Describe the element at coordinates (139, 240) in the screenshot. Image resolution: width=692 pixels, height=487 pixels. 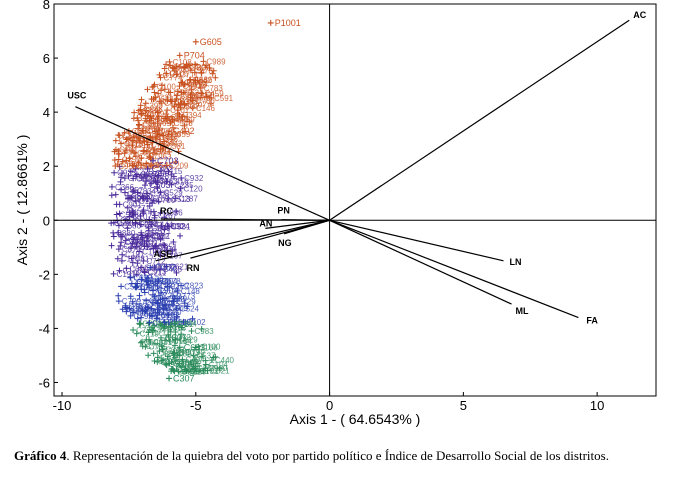
I see `district-label-fragment: C469` at that location.